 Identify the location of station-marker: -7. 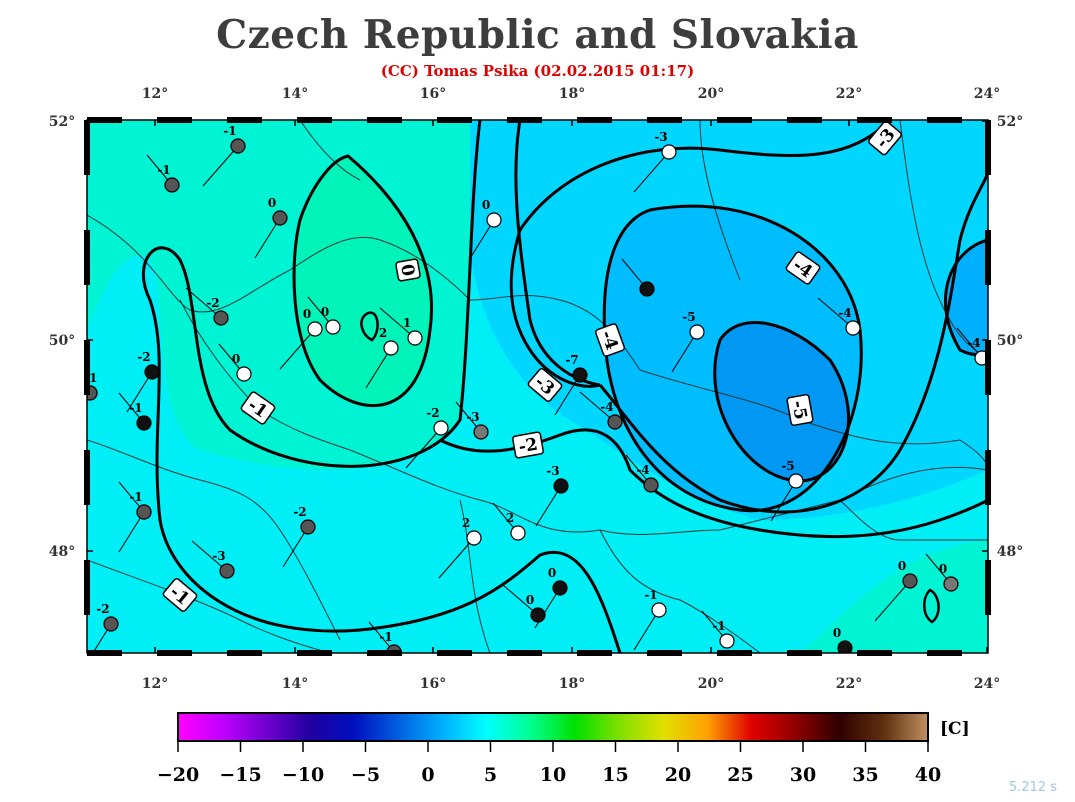
(571, 384).